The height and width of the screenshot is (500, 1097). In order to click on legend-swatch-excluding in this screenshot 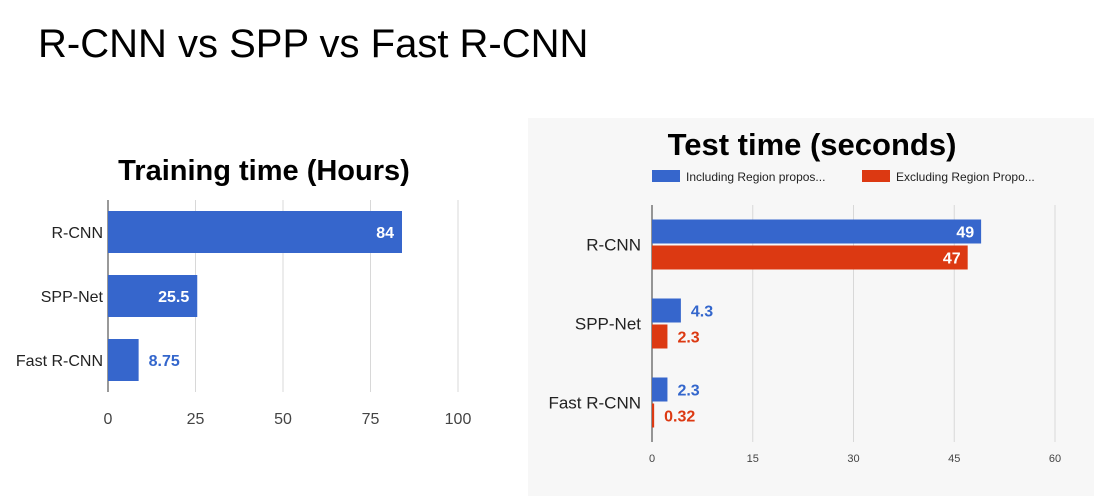, I will do `click(876, 176)`.